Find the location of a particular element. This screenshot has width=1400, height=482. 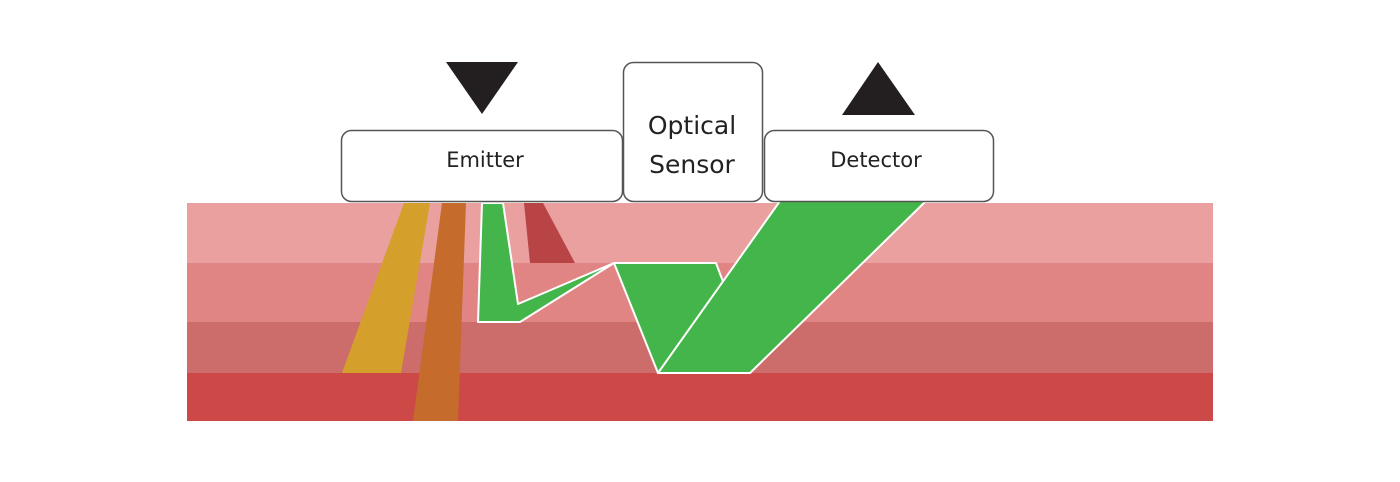

up-triangle-icon is located at coordinates (878, 88).